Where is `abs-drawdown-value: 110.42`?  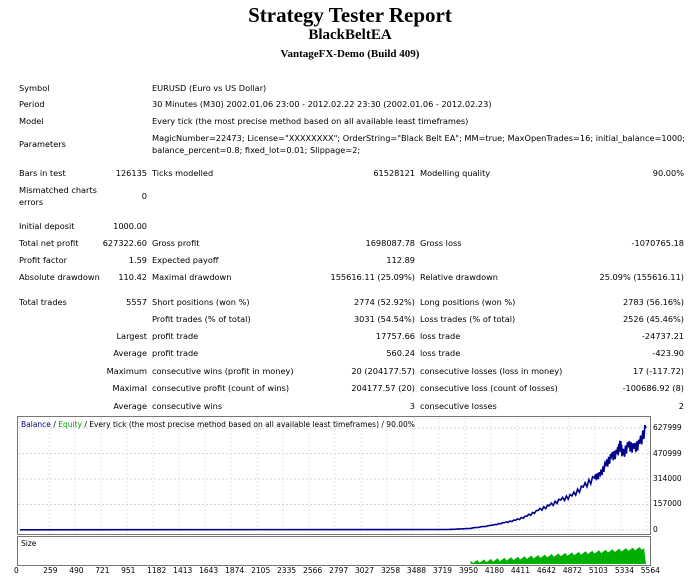
abs-drawdown-value: 110.42 is located at coordinates (132, 277).